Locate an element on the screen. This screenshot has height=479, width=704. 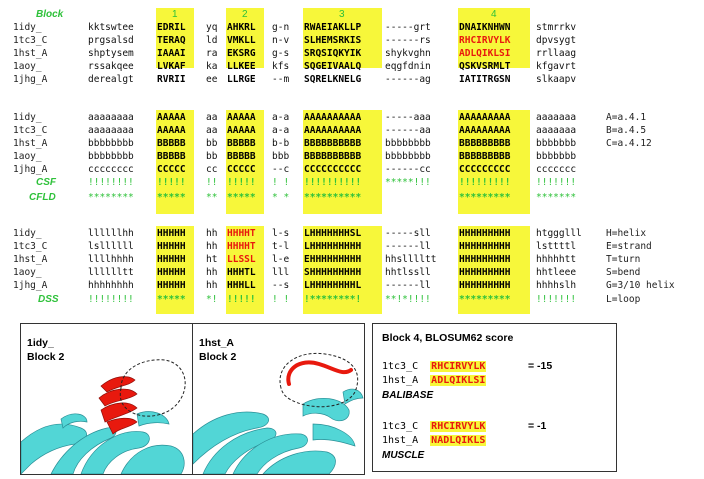
alignment-cell: LHHHHHHHHL is located at coordinates (333, 285).